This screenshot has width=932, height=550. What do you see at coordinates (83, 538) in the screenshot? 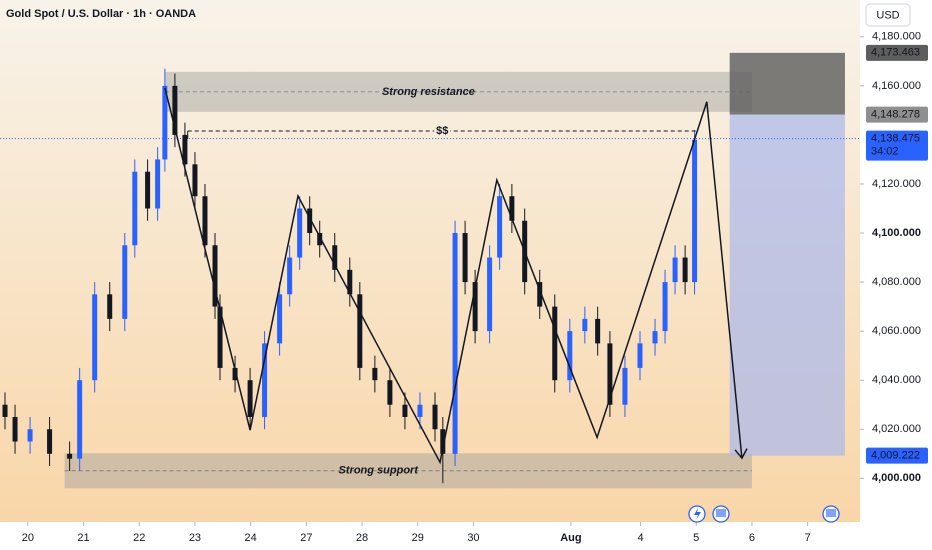
I see `x-tick-label: 21` at bounding box center [83, 538].